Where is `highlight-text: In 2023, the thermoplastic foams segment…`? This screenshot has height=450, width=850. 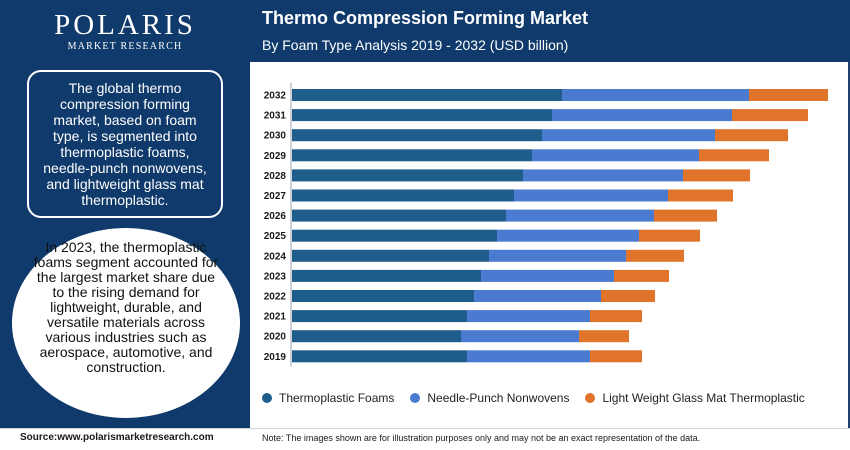 highlight-text: In 2023, the thermoplastic foams segment… is located at coordinates (126, 307).